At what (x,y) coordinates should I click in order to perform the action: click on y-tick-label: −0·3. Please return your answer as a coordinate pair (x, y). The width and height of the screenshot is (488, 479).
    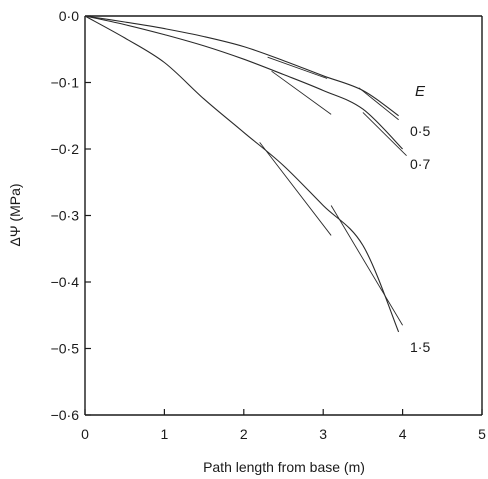
    Looking at the image, I should click on (65, 216).